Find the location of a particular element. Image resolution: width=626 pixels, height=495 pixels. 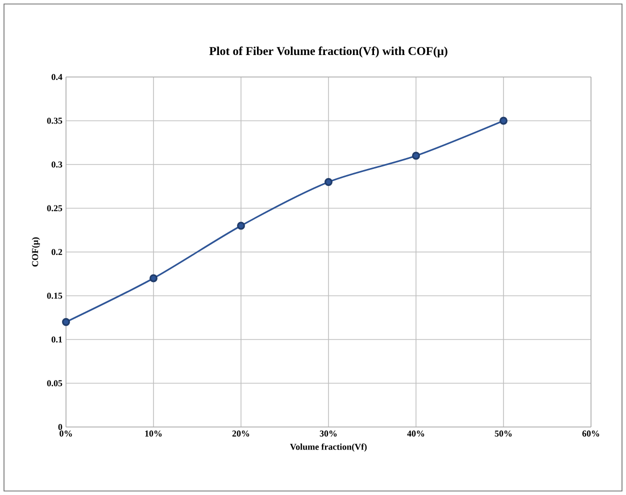

x-tick-label: 20% is located at coordinates (241, 433).